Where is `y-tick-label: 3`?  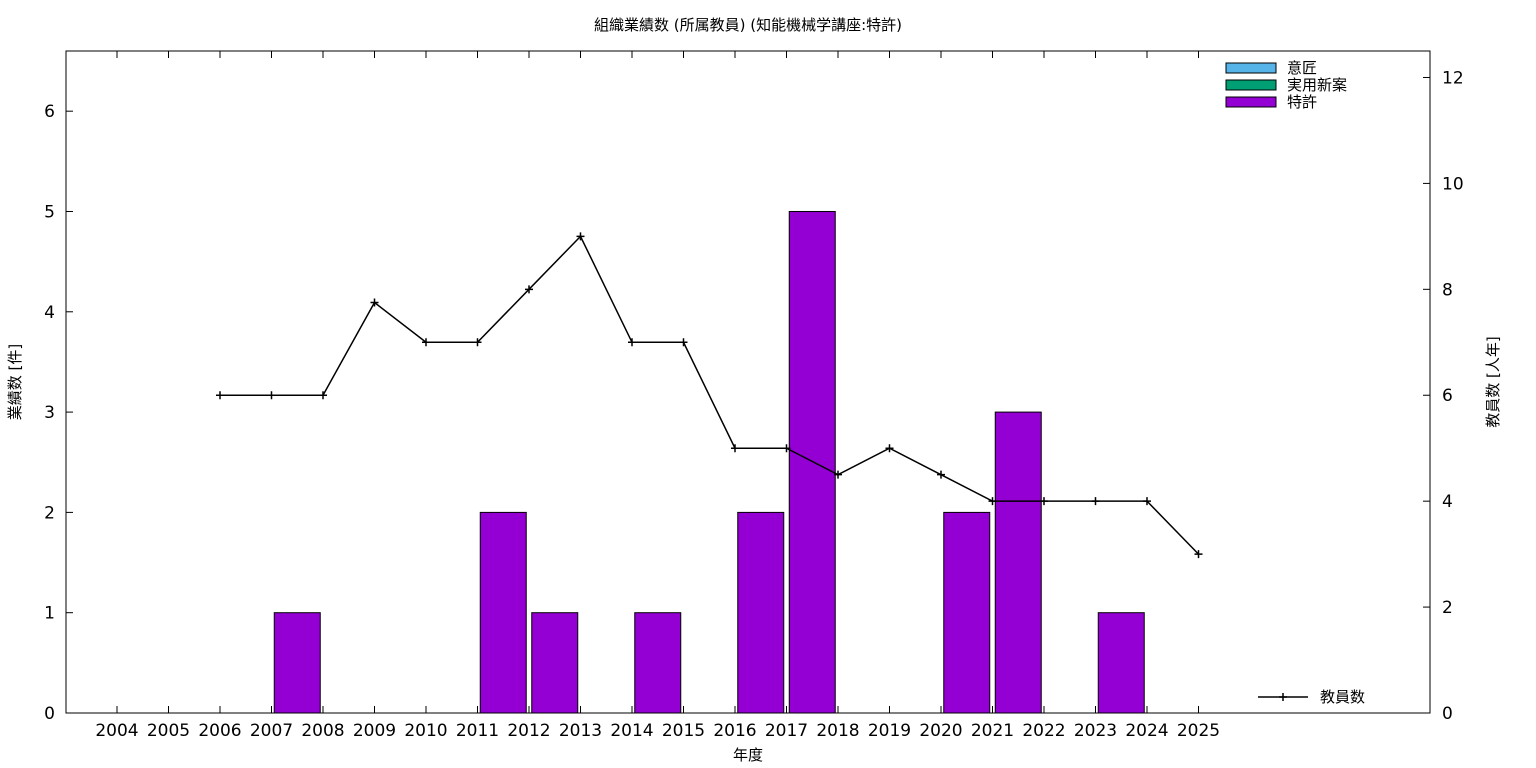
y-tick-label: 3 is located at coordinates (49, 413).